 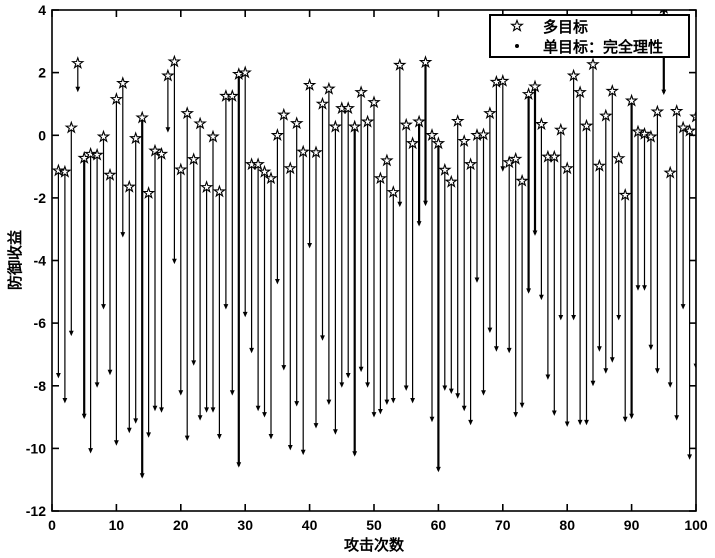 What do you see at coordinates (439, 525) in the screenshot?
I see `x-tick-label: 60` at bounding box center [439, 525].